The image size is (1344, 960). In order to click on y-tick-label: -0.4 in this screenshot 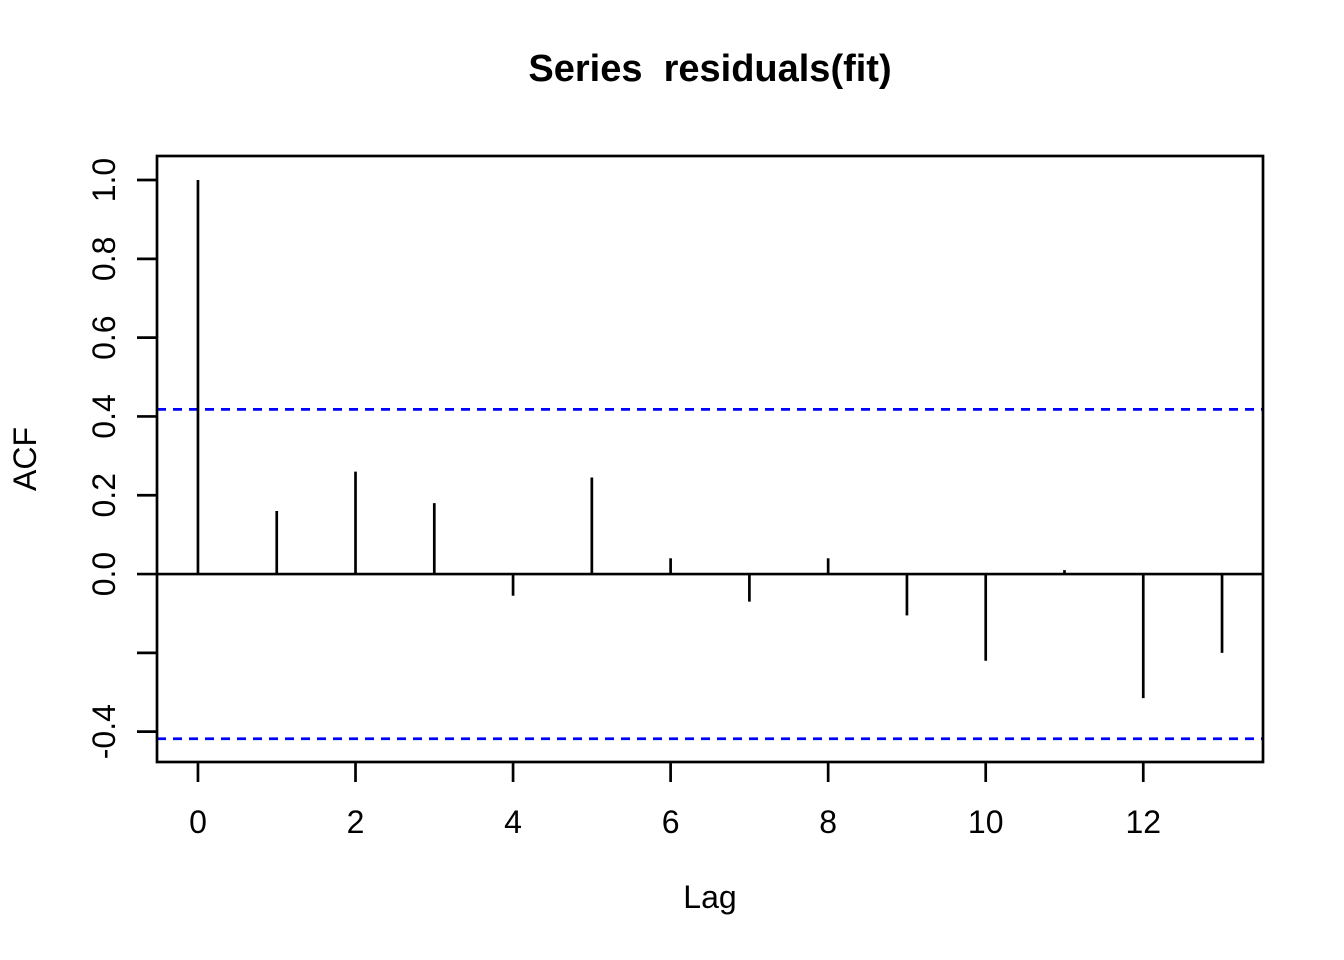, I will do `click(104, 731)`.